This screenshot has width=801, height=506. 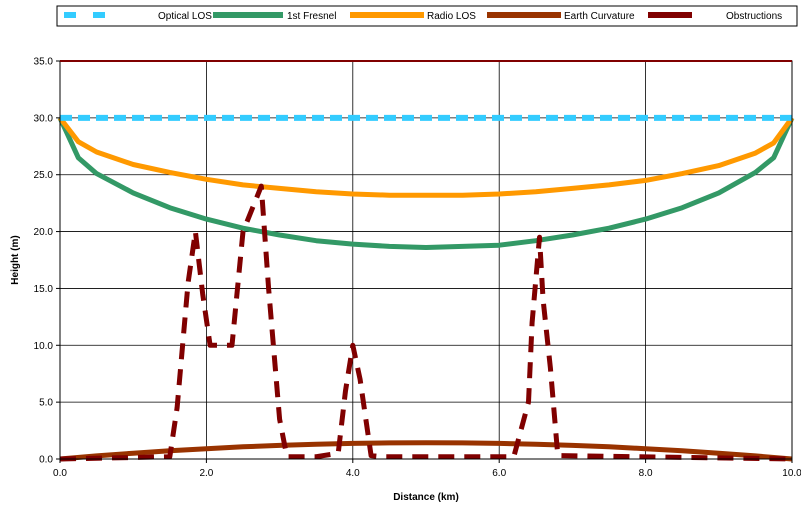 I want to click on y-tick-label: 30.0, so click(x=44, y=118).